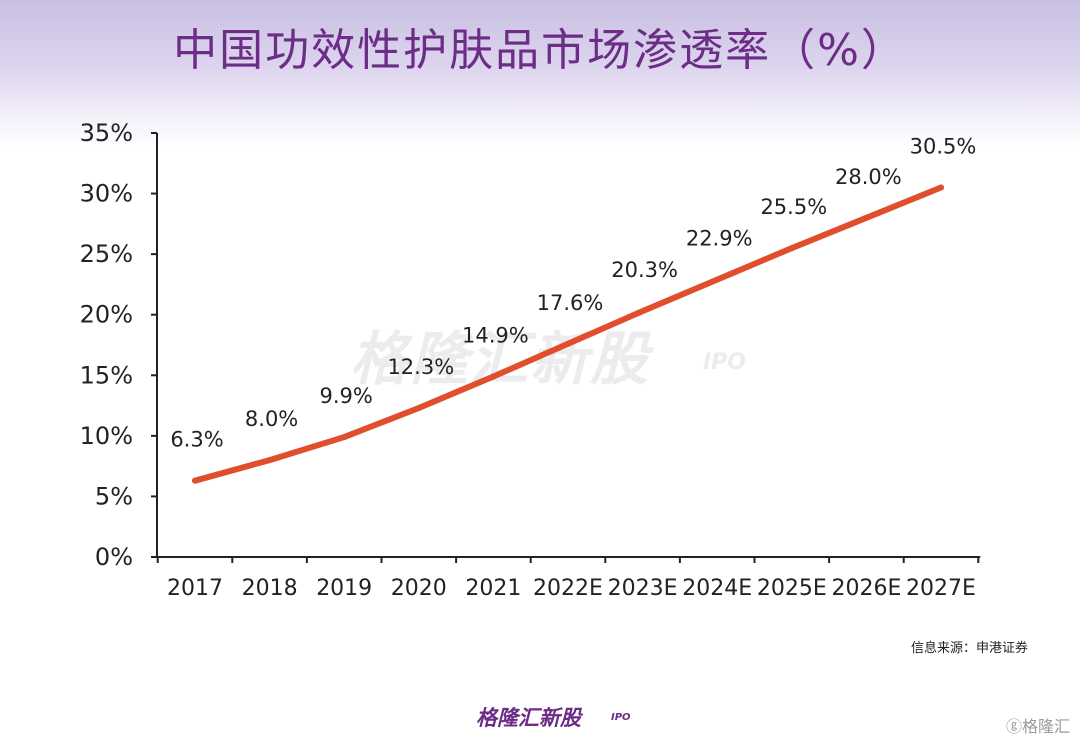 Image resolution: width=1080 pixels, height=743 pixels. What do you see at coordinates (540, 50) in the screenshot?
I see `chart-title: 中国功效性护肤品市场渗透率（%）` at bounding box center [540, 50].